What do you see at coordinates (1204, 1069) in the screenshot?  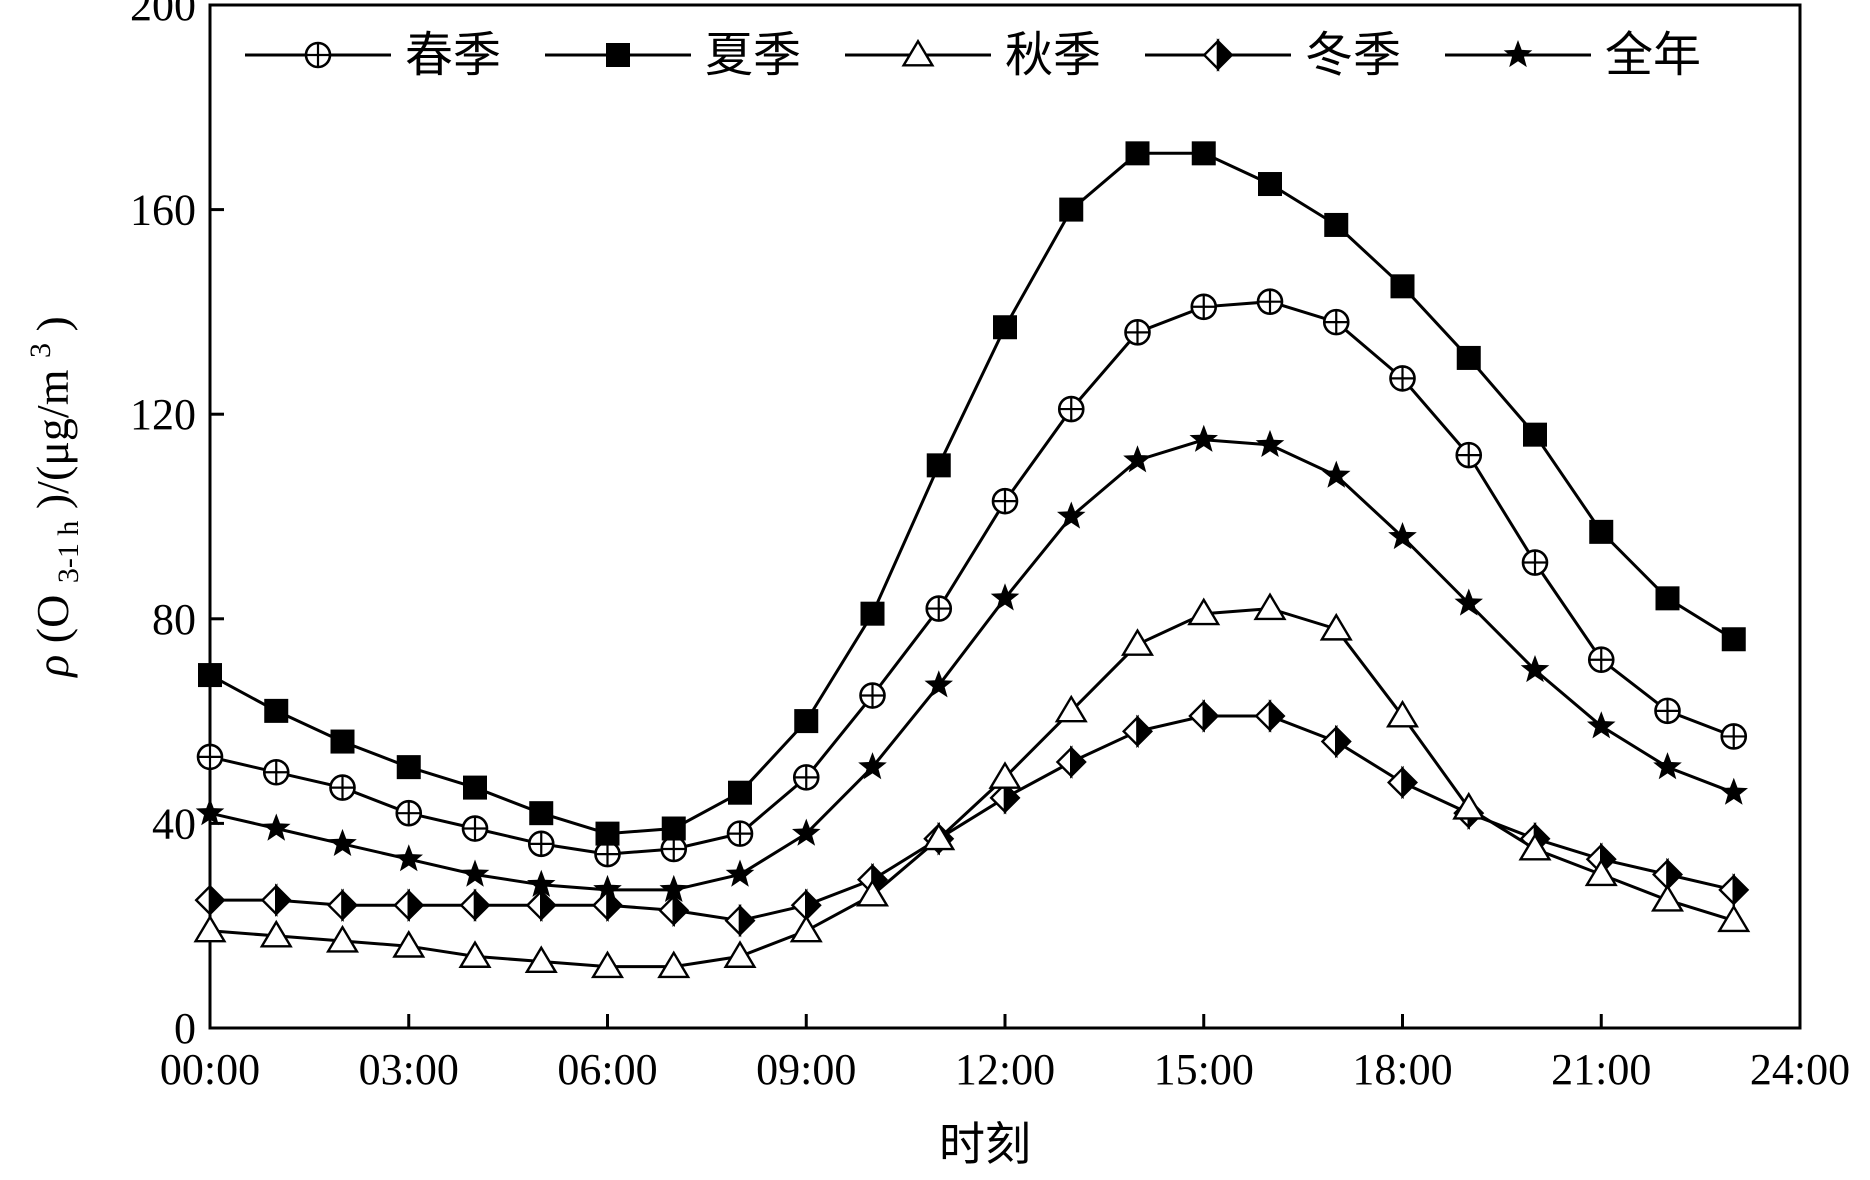 I see `x-tick-label: 15:00` at bounding box center [1204, 1069].